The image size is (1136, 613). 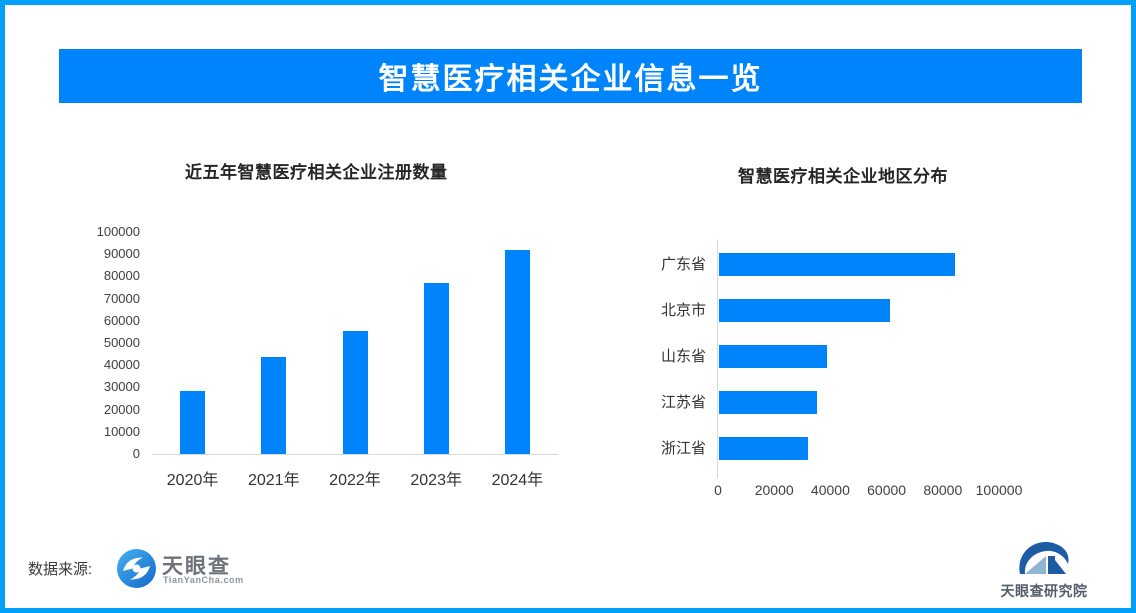 What do you see at coordinates (121, 254) in the screenshot?
I see `y-axis-tick-label: 90000` at bounding box center [121, 254].